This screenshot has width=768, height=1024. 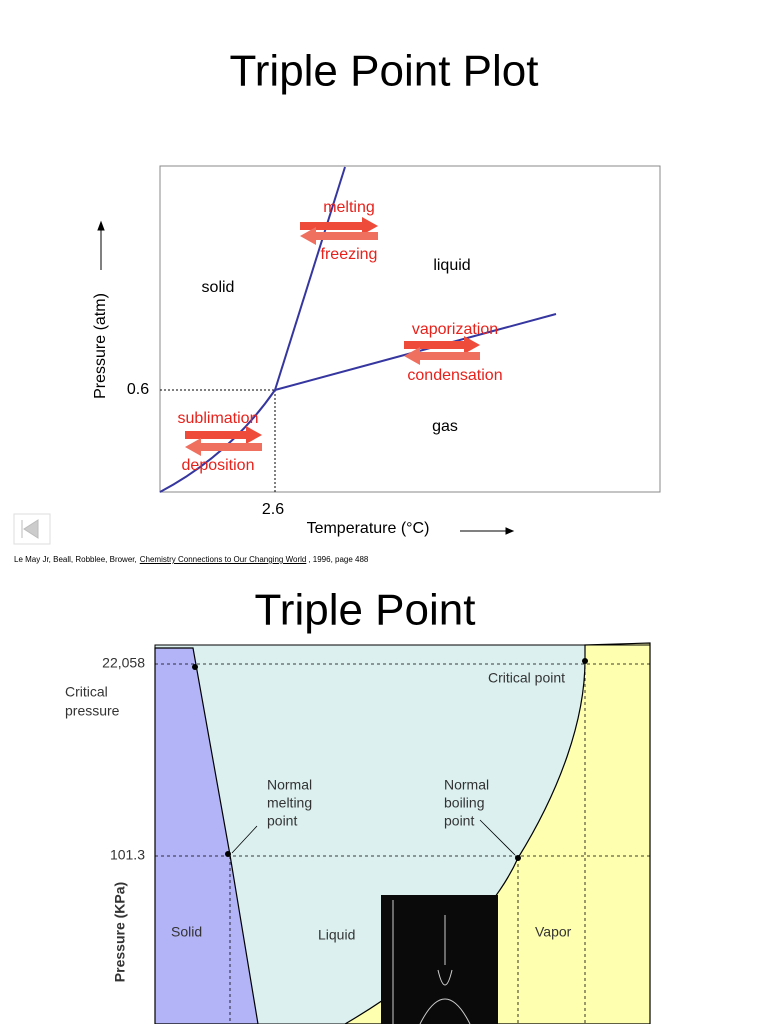 I want to click on slide-title: Triple Point, so click(x=365, y=610).